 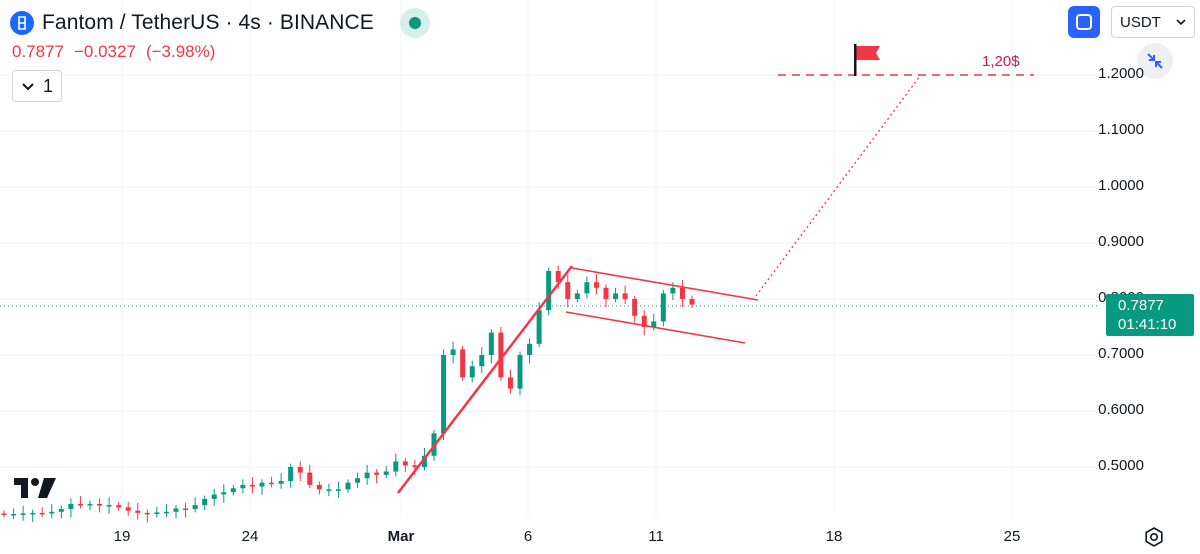 I want to click on channel-upper-line, so click(x=665, y=284).